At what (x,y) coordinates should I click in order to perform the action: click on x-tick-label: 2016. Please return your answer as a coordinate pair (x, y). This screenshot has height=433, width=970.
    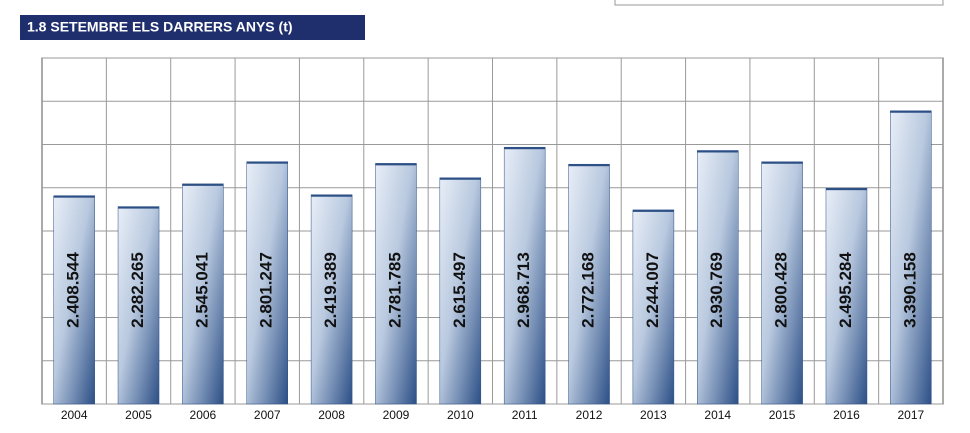
    Looking at the image, I should click on (846, 415).